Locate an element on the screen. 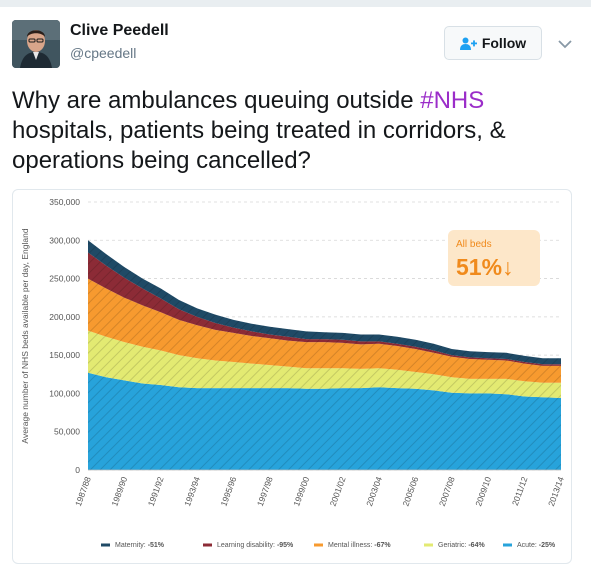 The width and height of the screenshot is (591, 573). y-tick-label: 50,000 is located at coordinates (67, 432).